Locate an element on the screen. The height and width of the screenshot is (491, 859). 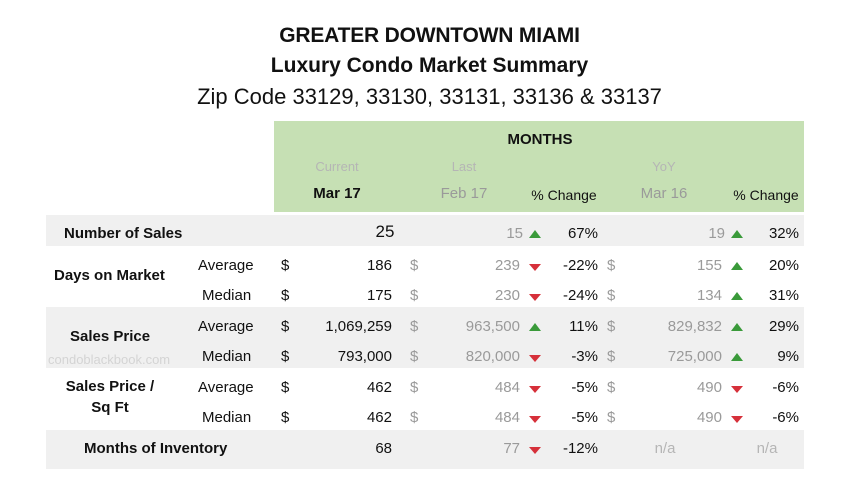
row-label-sales-price: Sales Price is located at coordinates (110, 336).